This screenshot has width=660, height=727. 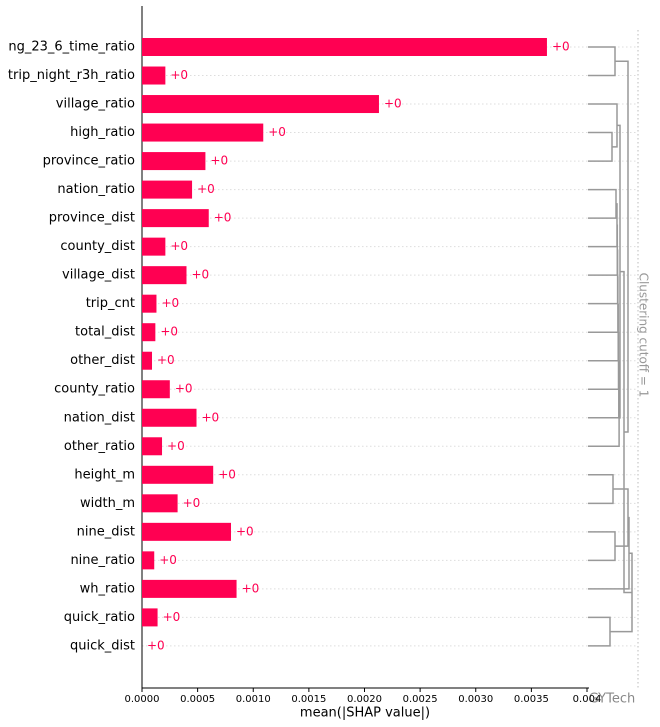 What do you see at coordinates (106, 531) in the screenshot?
I see `y-tick-label: nine_dist` at bounding box center [106, 531].